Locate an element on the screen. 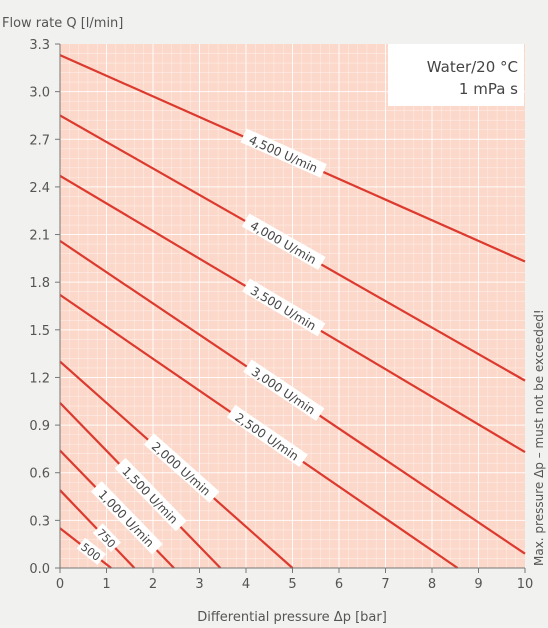  y-tick-label: 3.0 is located at coordinates (39, 93).